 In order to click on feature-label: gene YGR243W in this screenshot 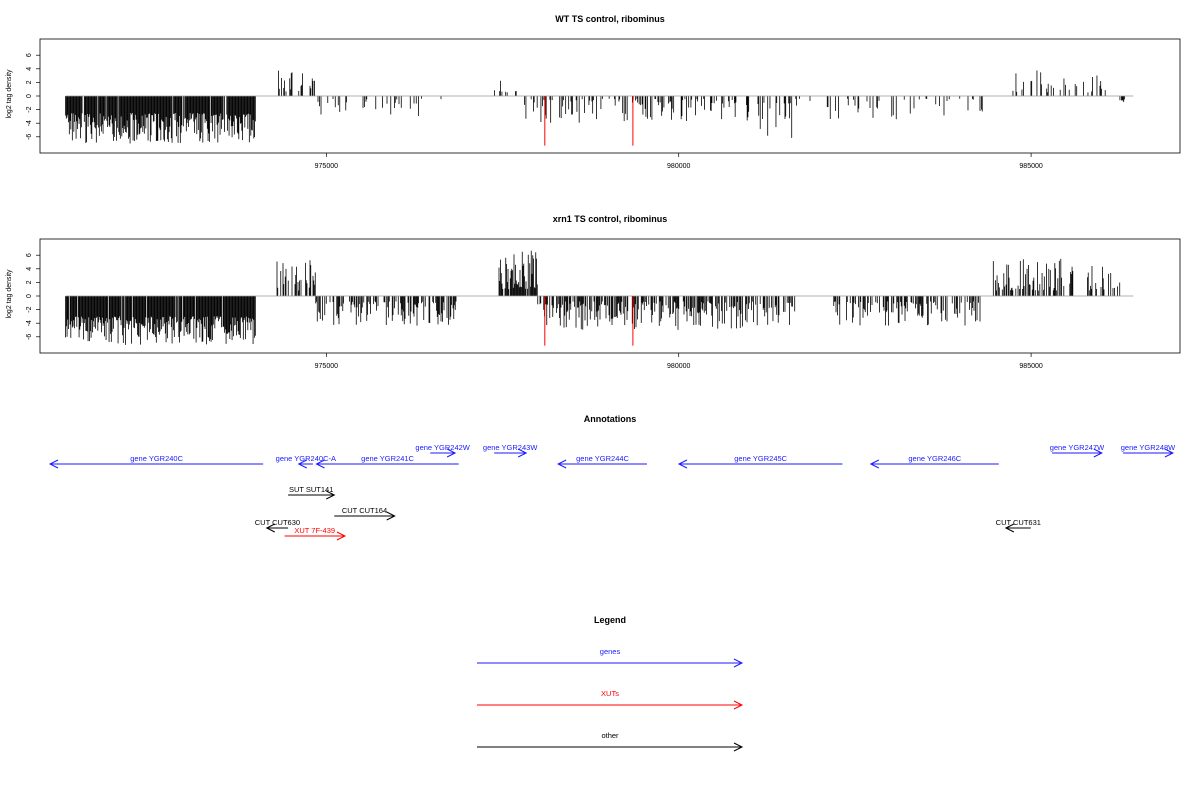, I will do `click(510, 447)`.